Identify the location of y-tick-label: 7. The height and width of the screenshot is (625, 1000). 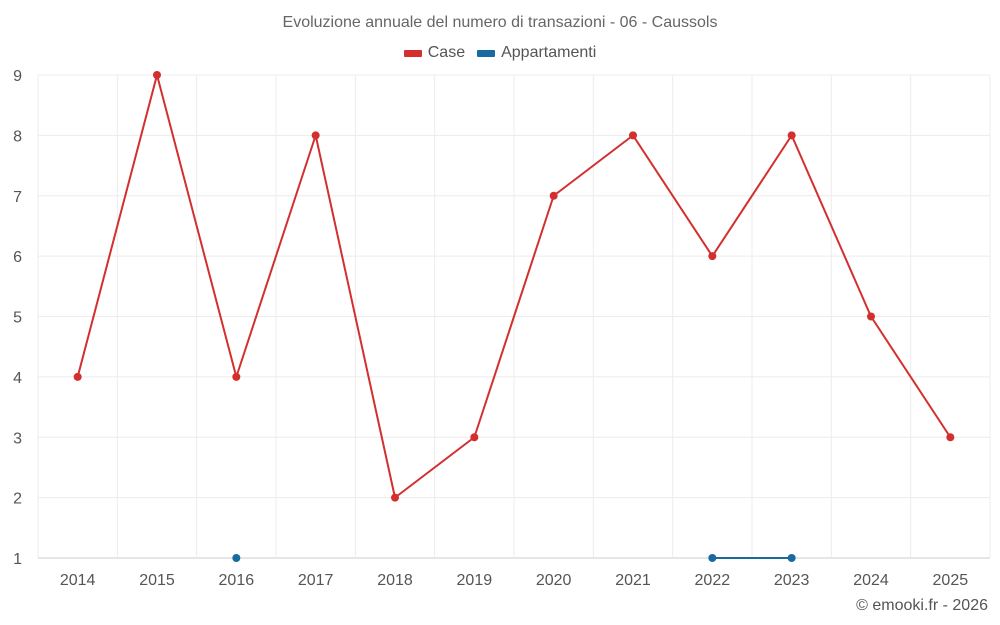
(17, 197).